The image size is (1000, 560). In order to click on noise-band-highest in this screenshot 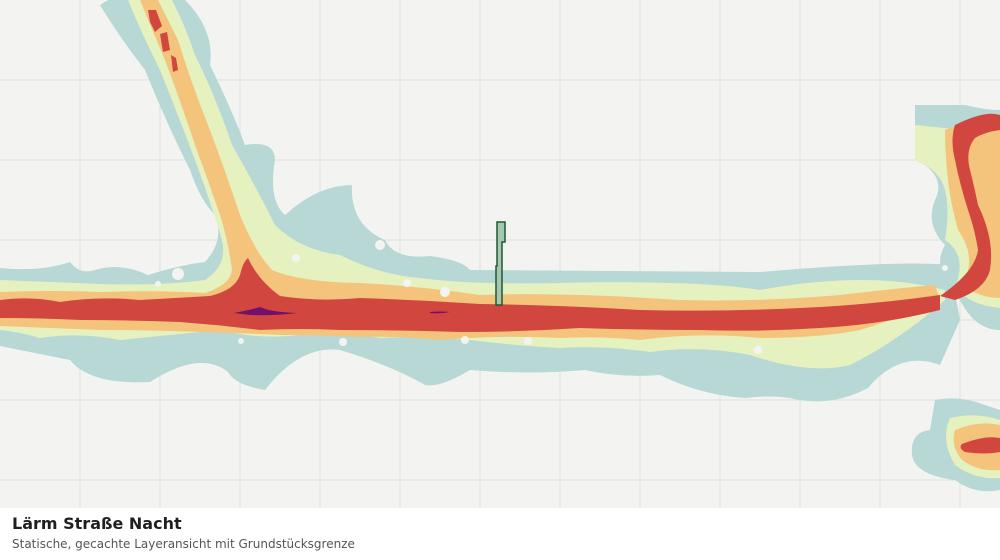, I will do `click(342, 311)`.